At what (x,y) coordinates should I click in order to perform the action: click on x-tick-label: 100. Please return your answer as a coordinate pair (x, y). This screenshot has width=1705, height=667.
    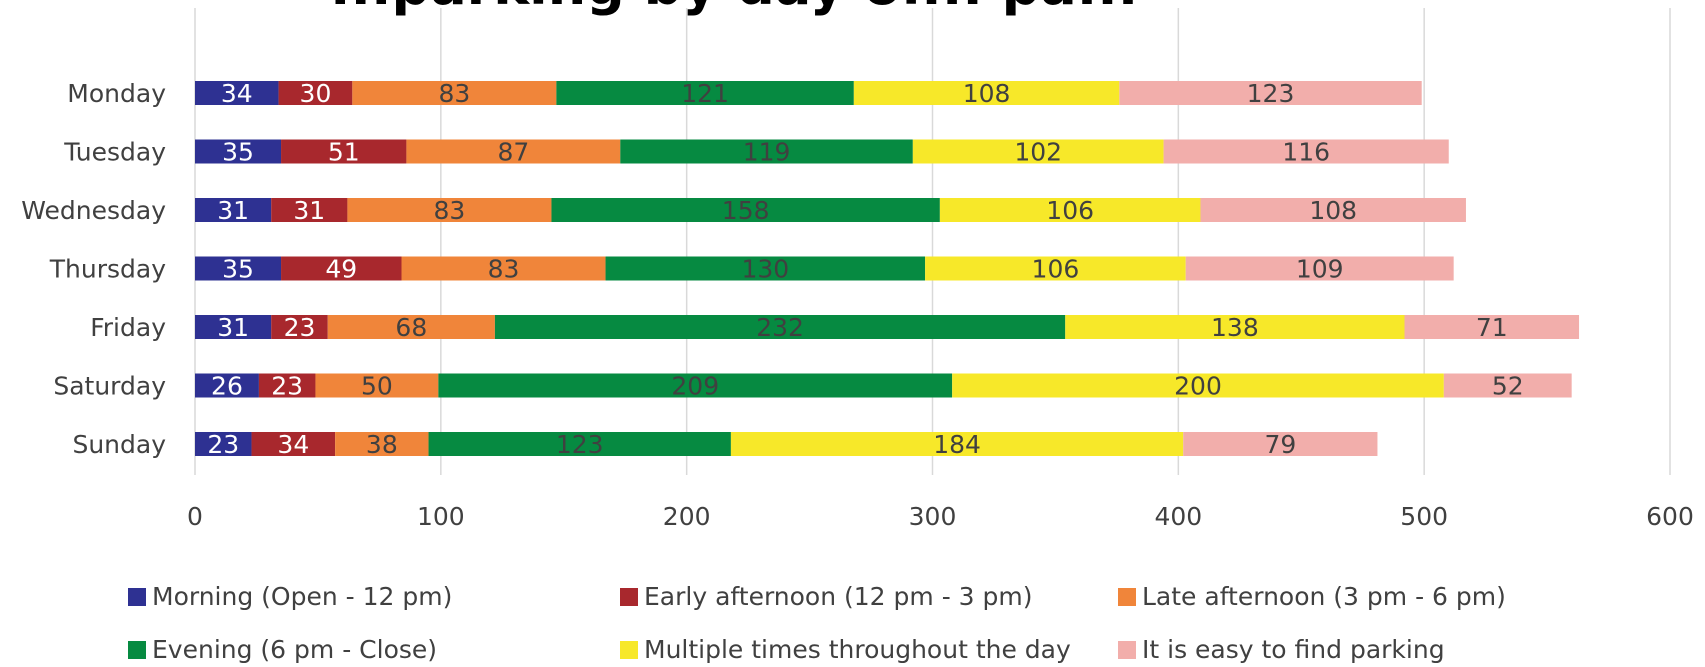
    Looking at the image, I should click on (441, 516).